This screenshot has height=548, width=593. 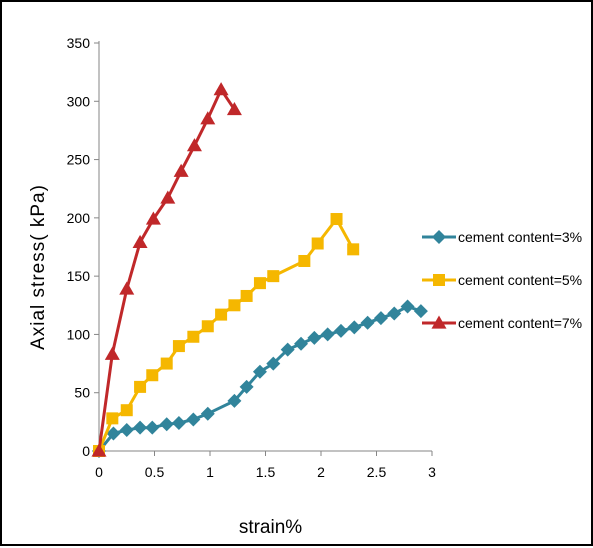 I want to click on x-tick-label: 2, so click(x=321, y=472).